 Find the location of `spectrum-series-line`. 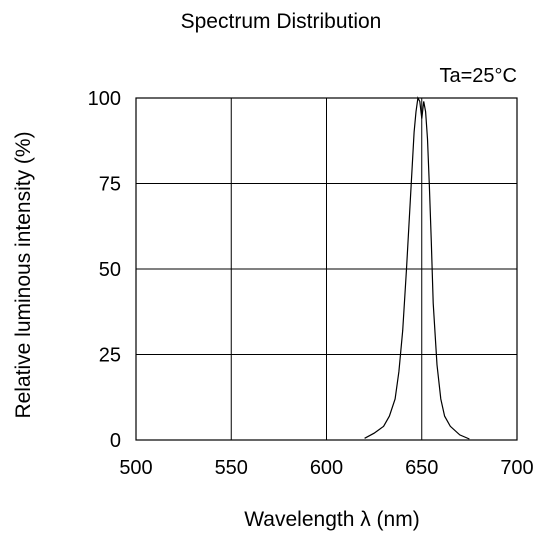

spectrum-series-line is located at coordinates (417, 268).